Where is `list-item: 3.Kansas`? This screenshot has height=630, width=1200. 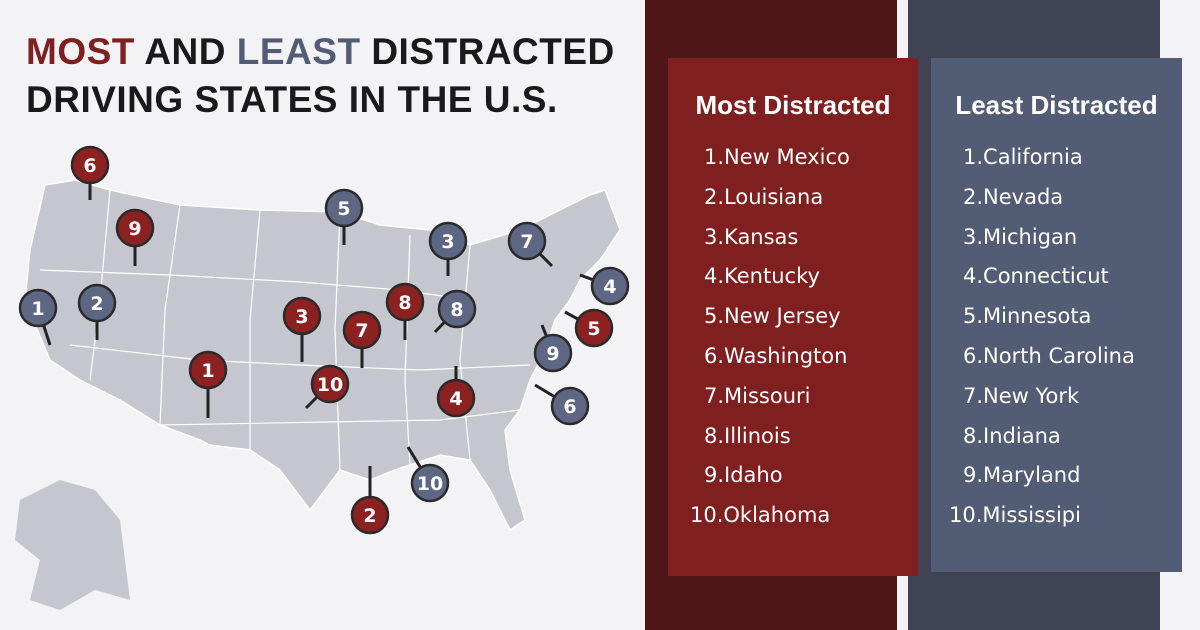 list-item: 3.Kansas is located at coordinates (751, 236).